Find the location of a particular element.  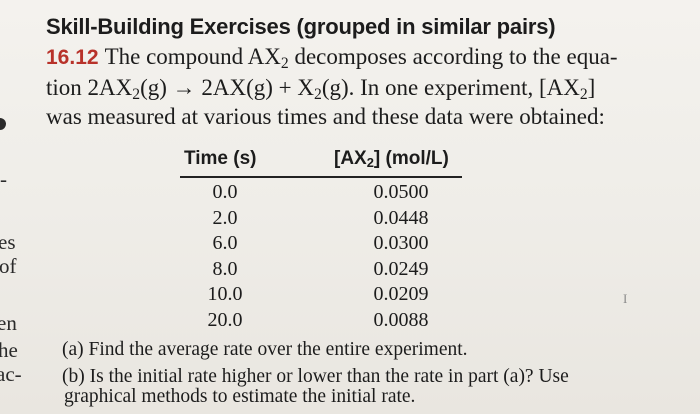

table-row: 10.0 0.0209 is located at coordinates (321, 295).